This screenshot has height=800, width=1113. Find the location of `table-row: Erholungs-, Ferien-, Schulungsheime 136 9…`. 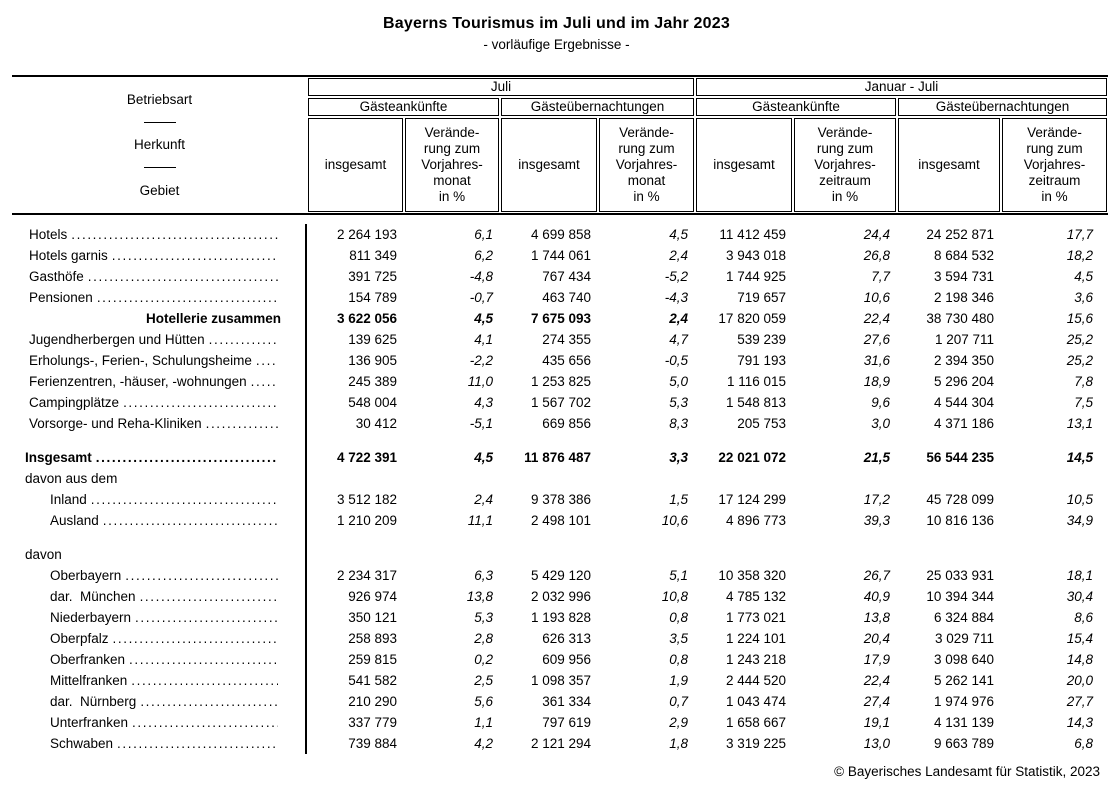

table-row: Erholungs-, Ferien-, Schulungsheime 136 9… is located at coordinates (560, 360).